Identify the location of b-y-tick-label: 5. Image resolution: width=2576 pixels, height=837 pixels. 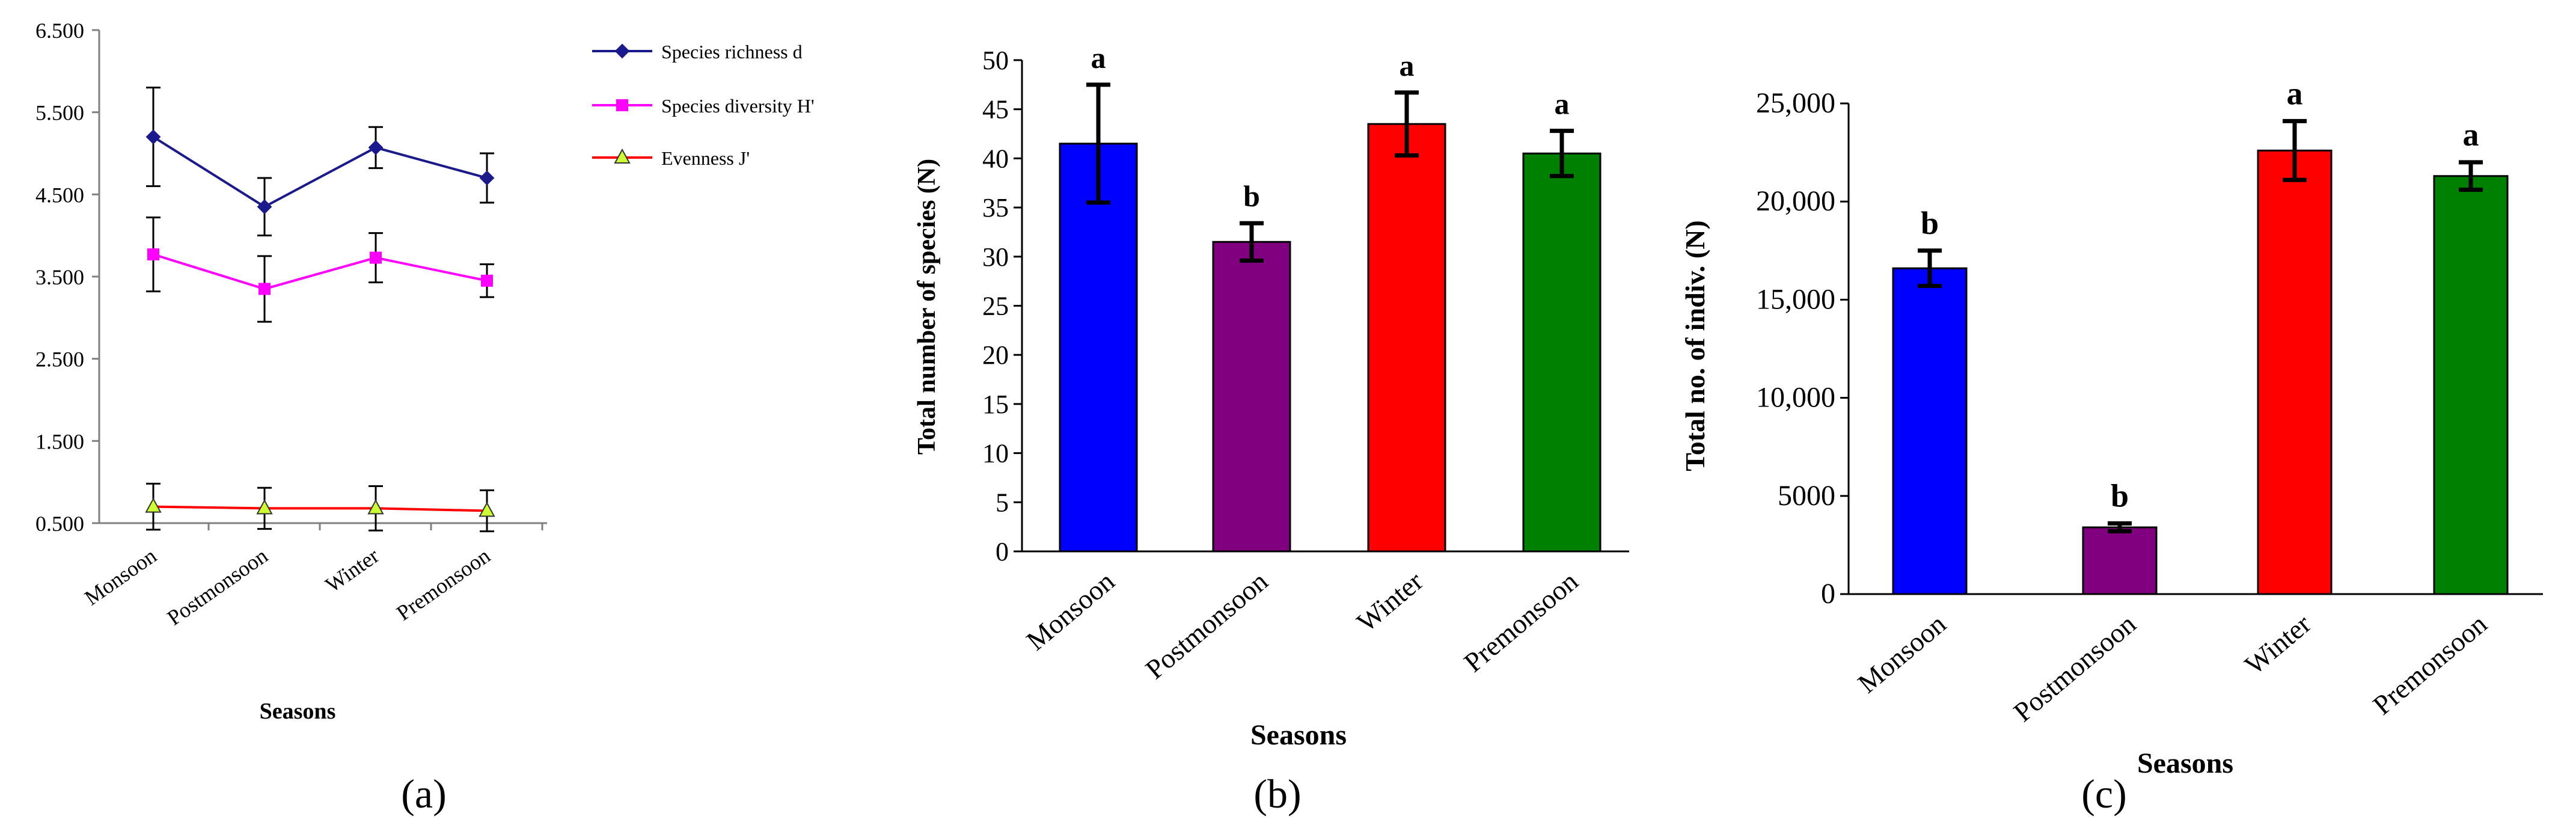
(1002, 502).